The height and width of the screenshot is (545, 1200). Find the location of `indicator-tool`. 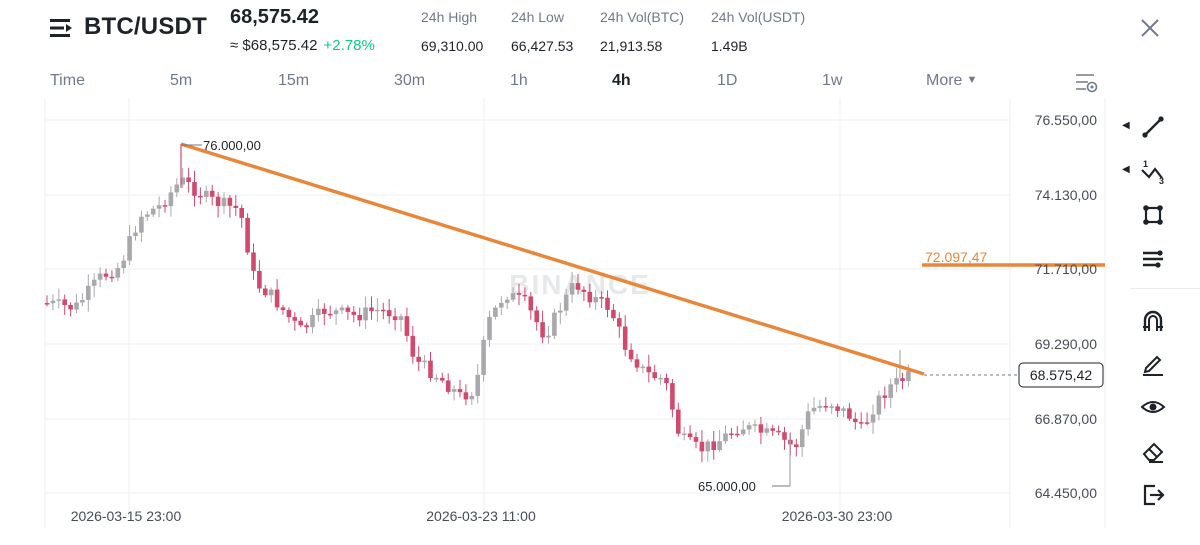

indicator-tool is located at coordinates (1153, 259).